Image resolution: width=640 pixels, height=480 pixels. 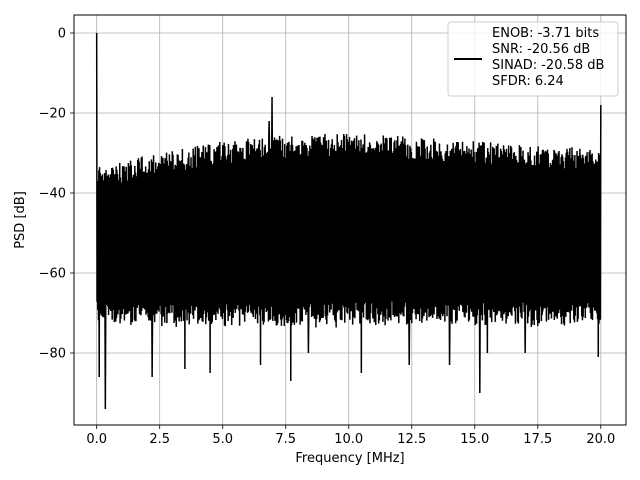 What do you see at coordinates (52, 114) in the screenshot?
I see `y-tick-label: −20` at bounding box center [52, 114].